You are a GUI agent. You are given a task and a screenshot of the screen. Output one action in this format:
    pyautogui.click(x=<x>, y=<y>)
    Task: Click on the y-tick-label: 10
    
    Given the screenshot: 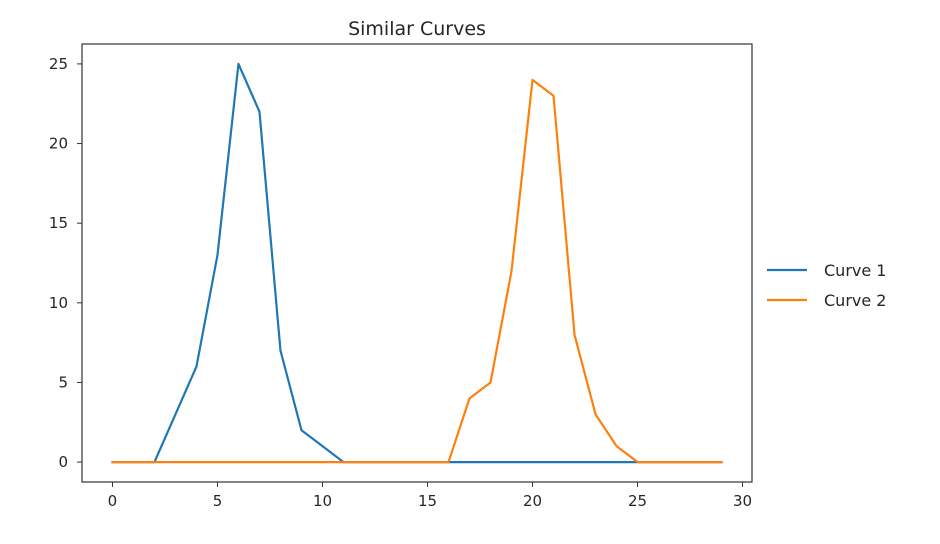 What is the action you would take?
    pyautogui.click(x=58, y=303)
    